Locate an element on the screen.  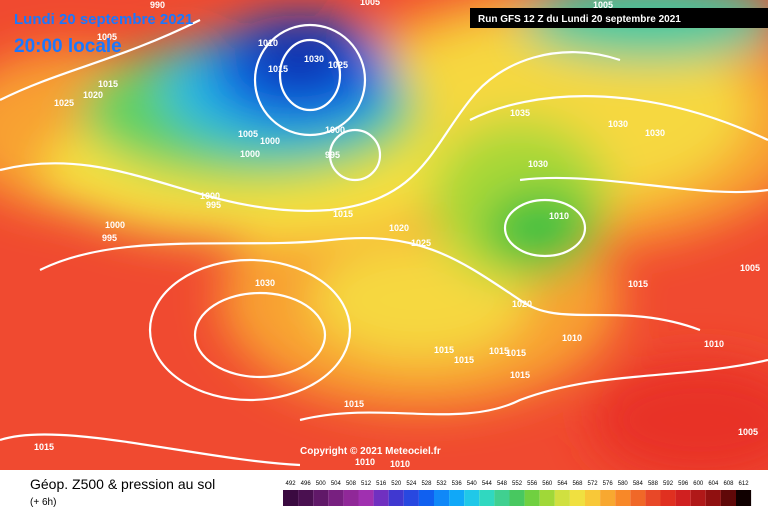
legend-subtitle: (+ 6h) is located at coordinates (43, 502).